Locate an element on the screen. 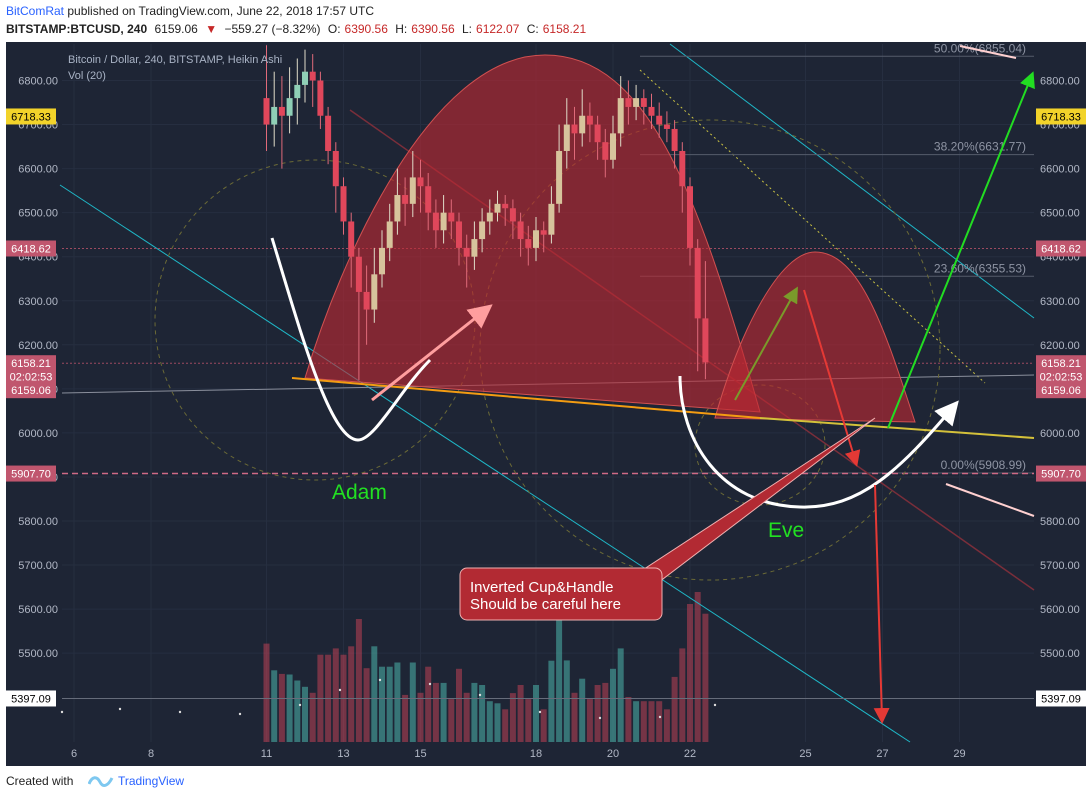  price-tag-label: 6718.33 is located at coordinates (31, 117).